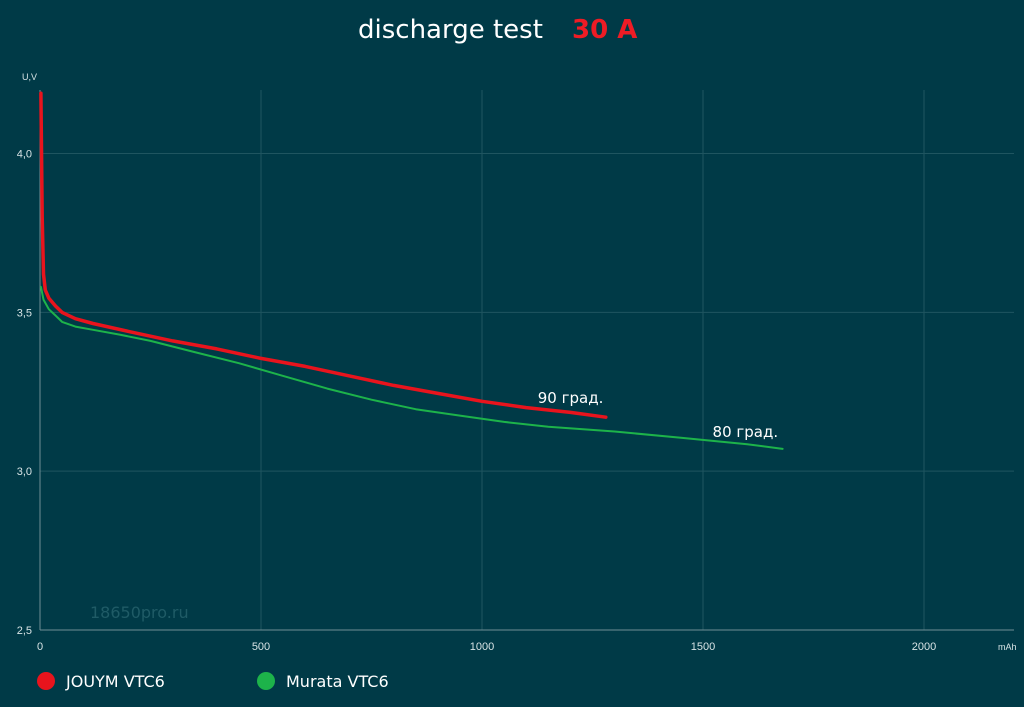 The width and height of the screenshot is (1024, 707). Describe the element at coordinates (450, 30) in the screenshot. I see `chart-title: discharge test` at that location.